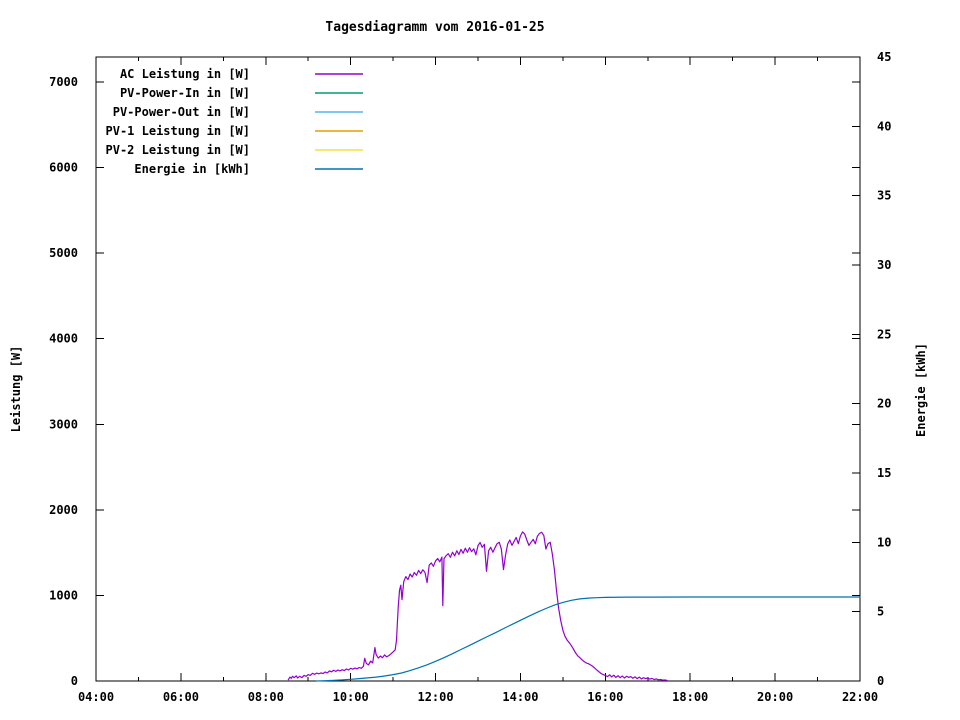  What do you see at coordinates (435, 697) in the screenshot?
I see `x-tick-label: 12:00` at bounding box center [435, 697].